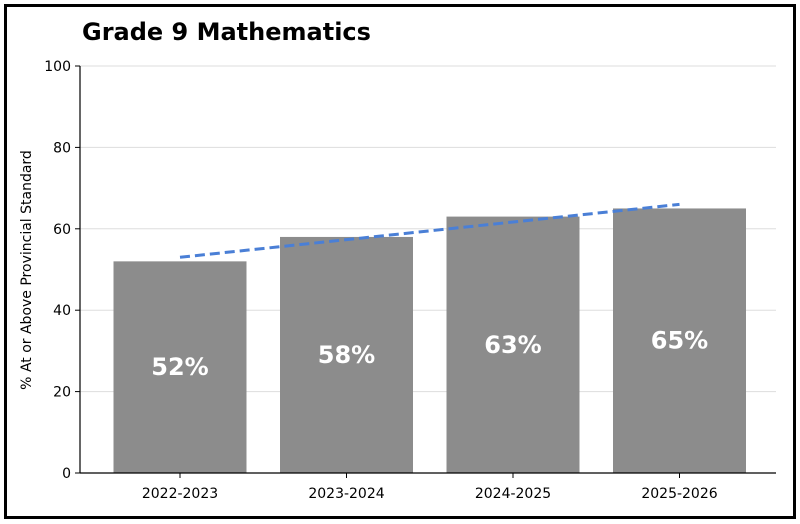 The image size is (800, 524). I want to click on y-tick-label-100: 100, so click(57, 67).